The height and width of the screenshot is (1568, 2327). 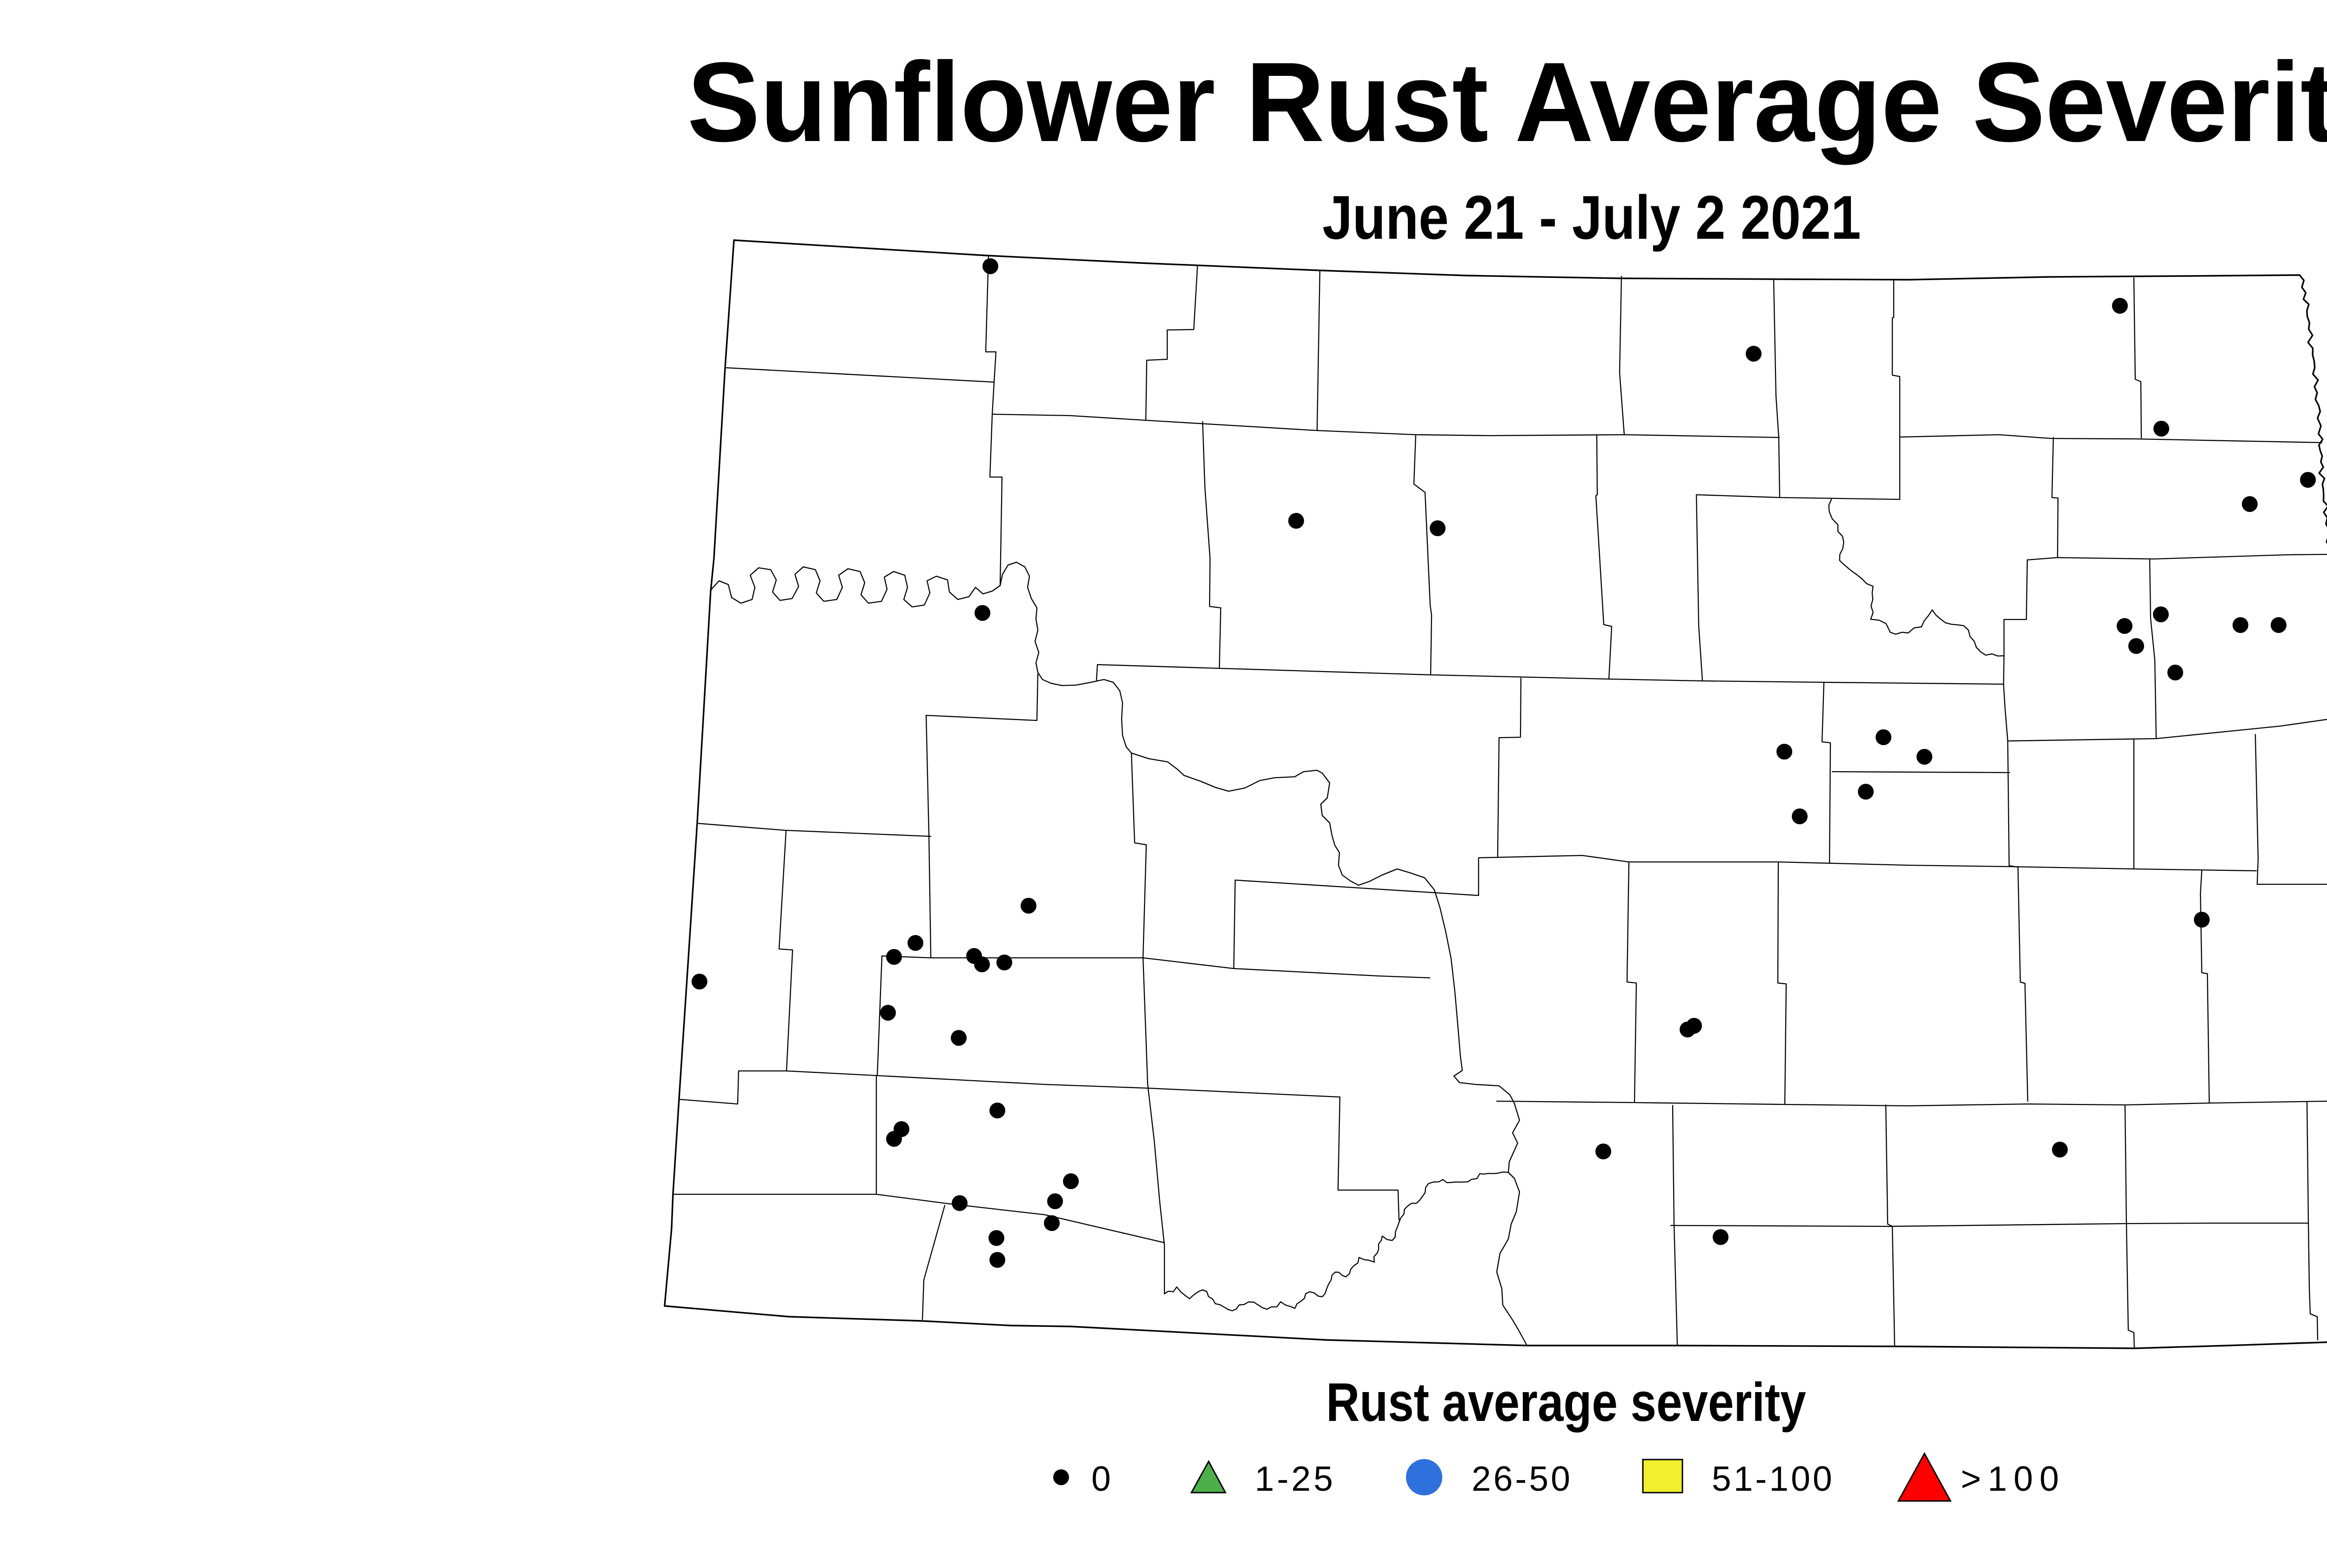 What do you see at coordinates (1507, 102) in the screenshot?
I see `svg-text:Sunflower Rust Average Severit: Sunflower Rust Average Severity` at bounding box center [1507, 102].